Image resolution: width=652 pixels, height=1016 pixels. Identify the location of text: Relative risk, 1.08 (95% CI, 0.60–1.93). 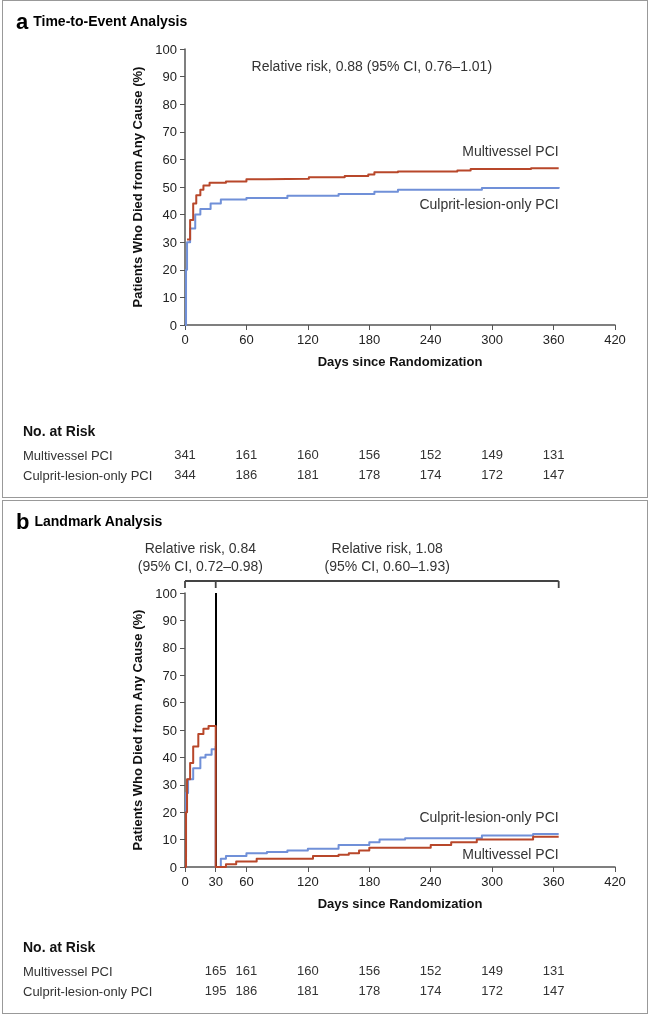
(387, 557).